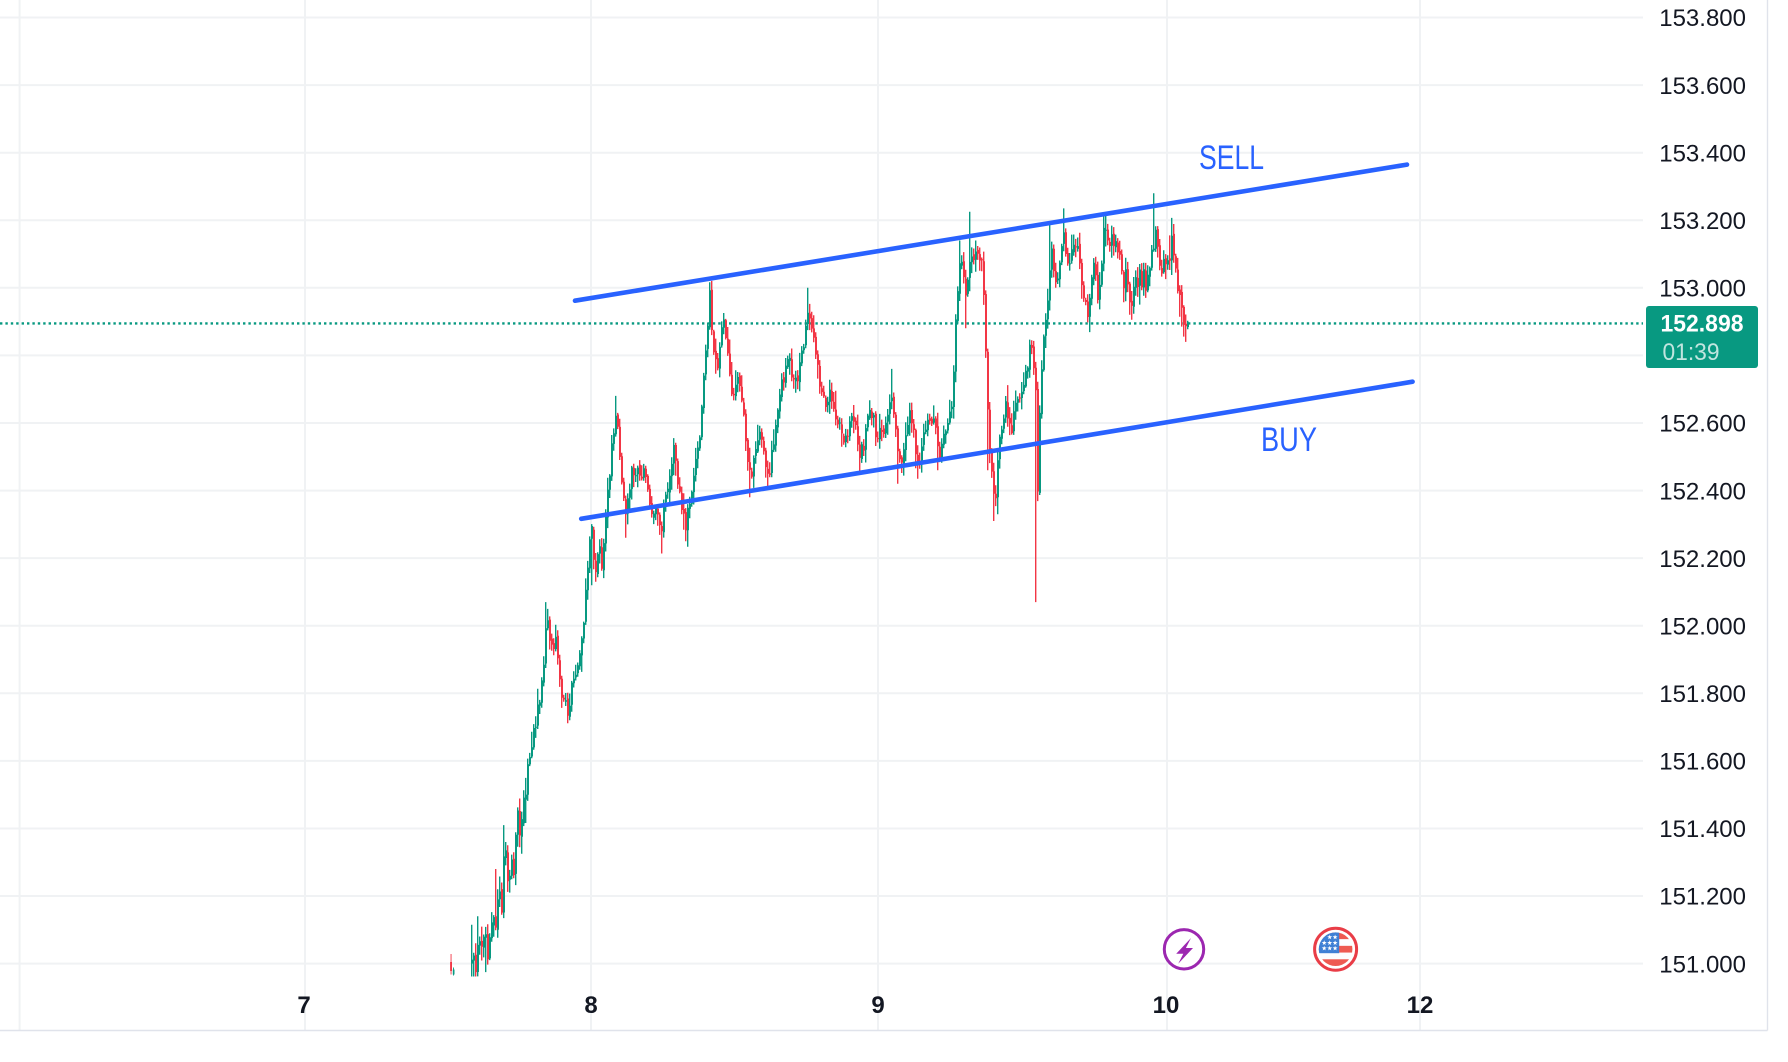  I want to click on svg-text: 152.000, so click(1702, 626).